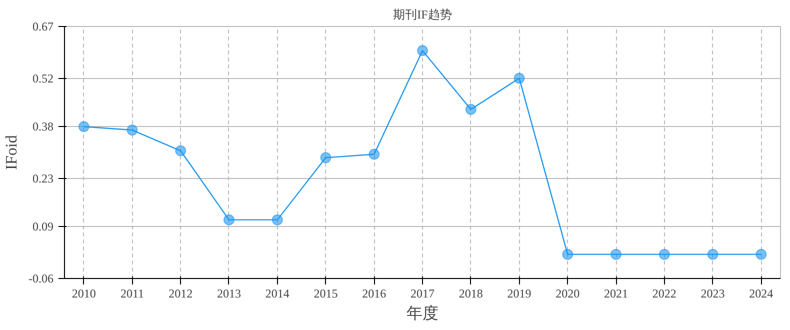 The image size is (790, 330). Describe the element at coordinates (470, 293) in the screenshot. I see `x-tick-label: 2018` at that location.